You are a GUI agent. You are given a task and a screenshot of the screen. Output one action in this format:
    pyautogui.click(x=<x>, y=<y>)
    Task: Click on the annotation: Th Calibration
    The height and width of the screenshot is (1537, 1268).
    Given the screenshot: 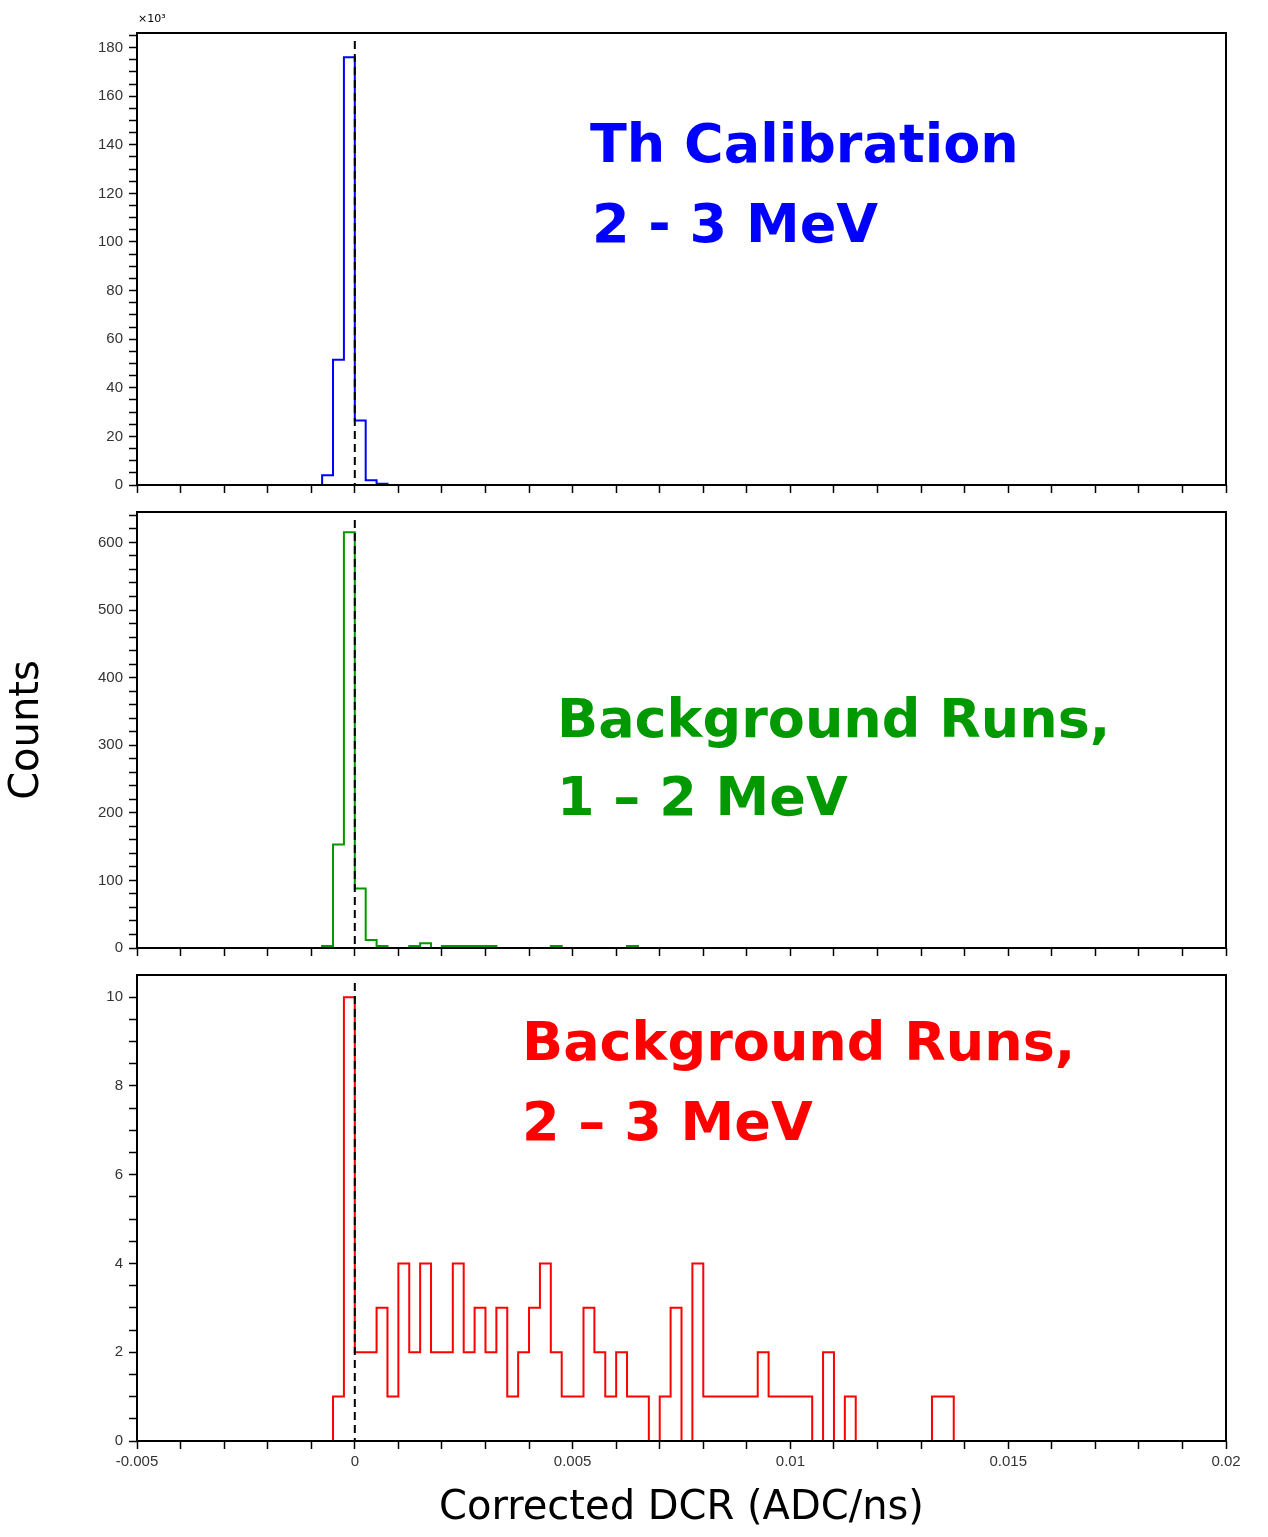 What is the action you would take?
    pyautogui.click(x=804, y=143)
    